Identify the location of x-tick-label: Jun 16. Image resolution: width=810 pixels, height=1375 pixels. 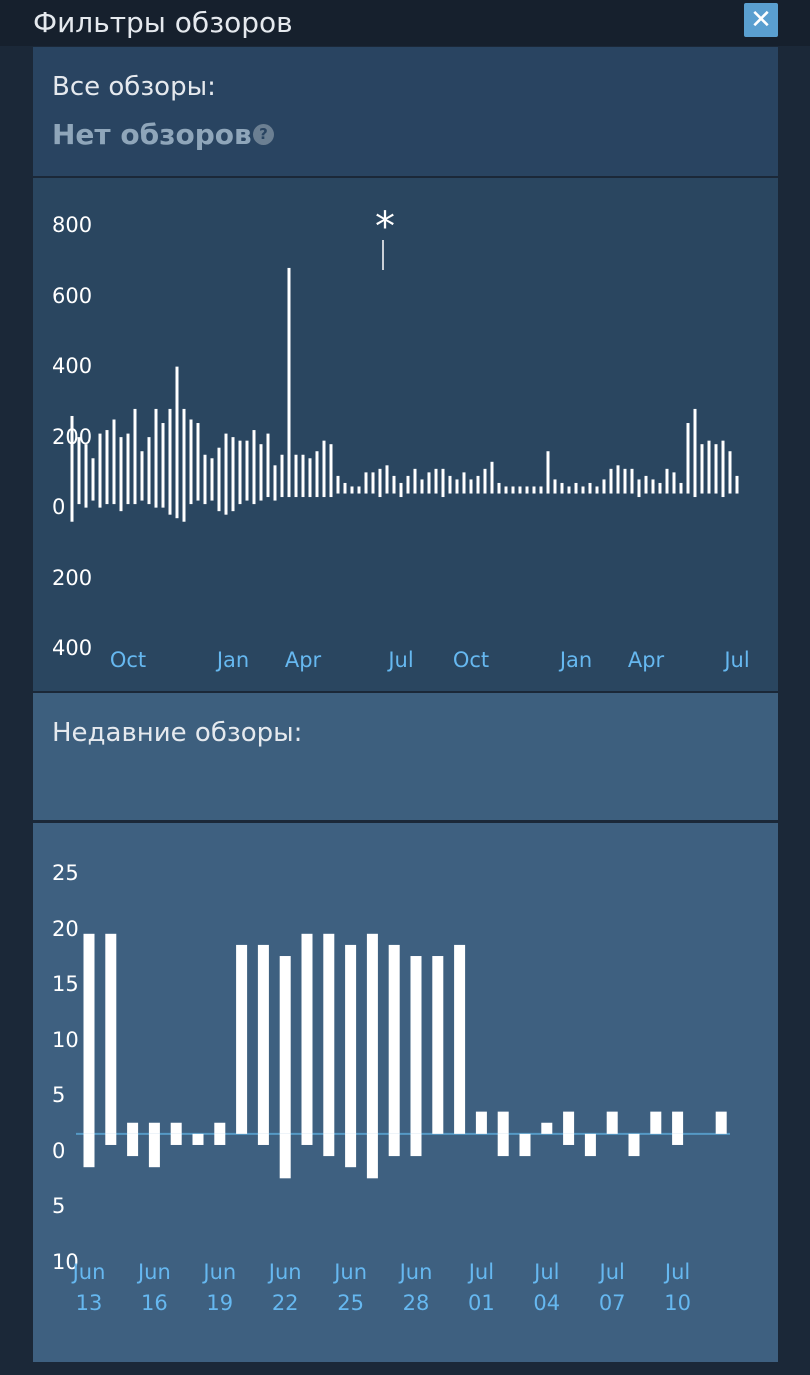
(154, 1287).